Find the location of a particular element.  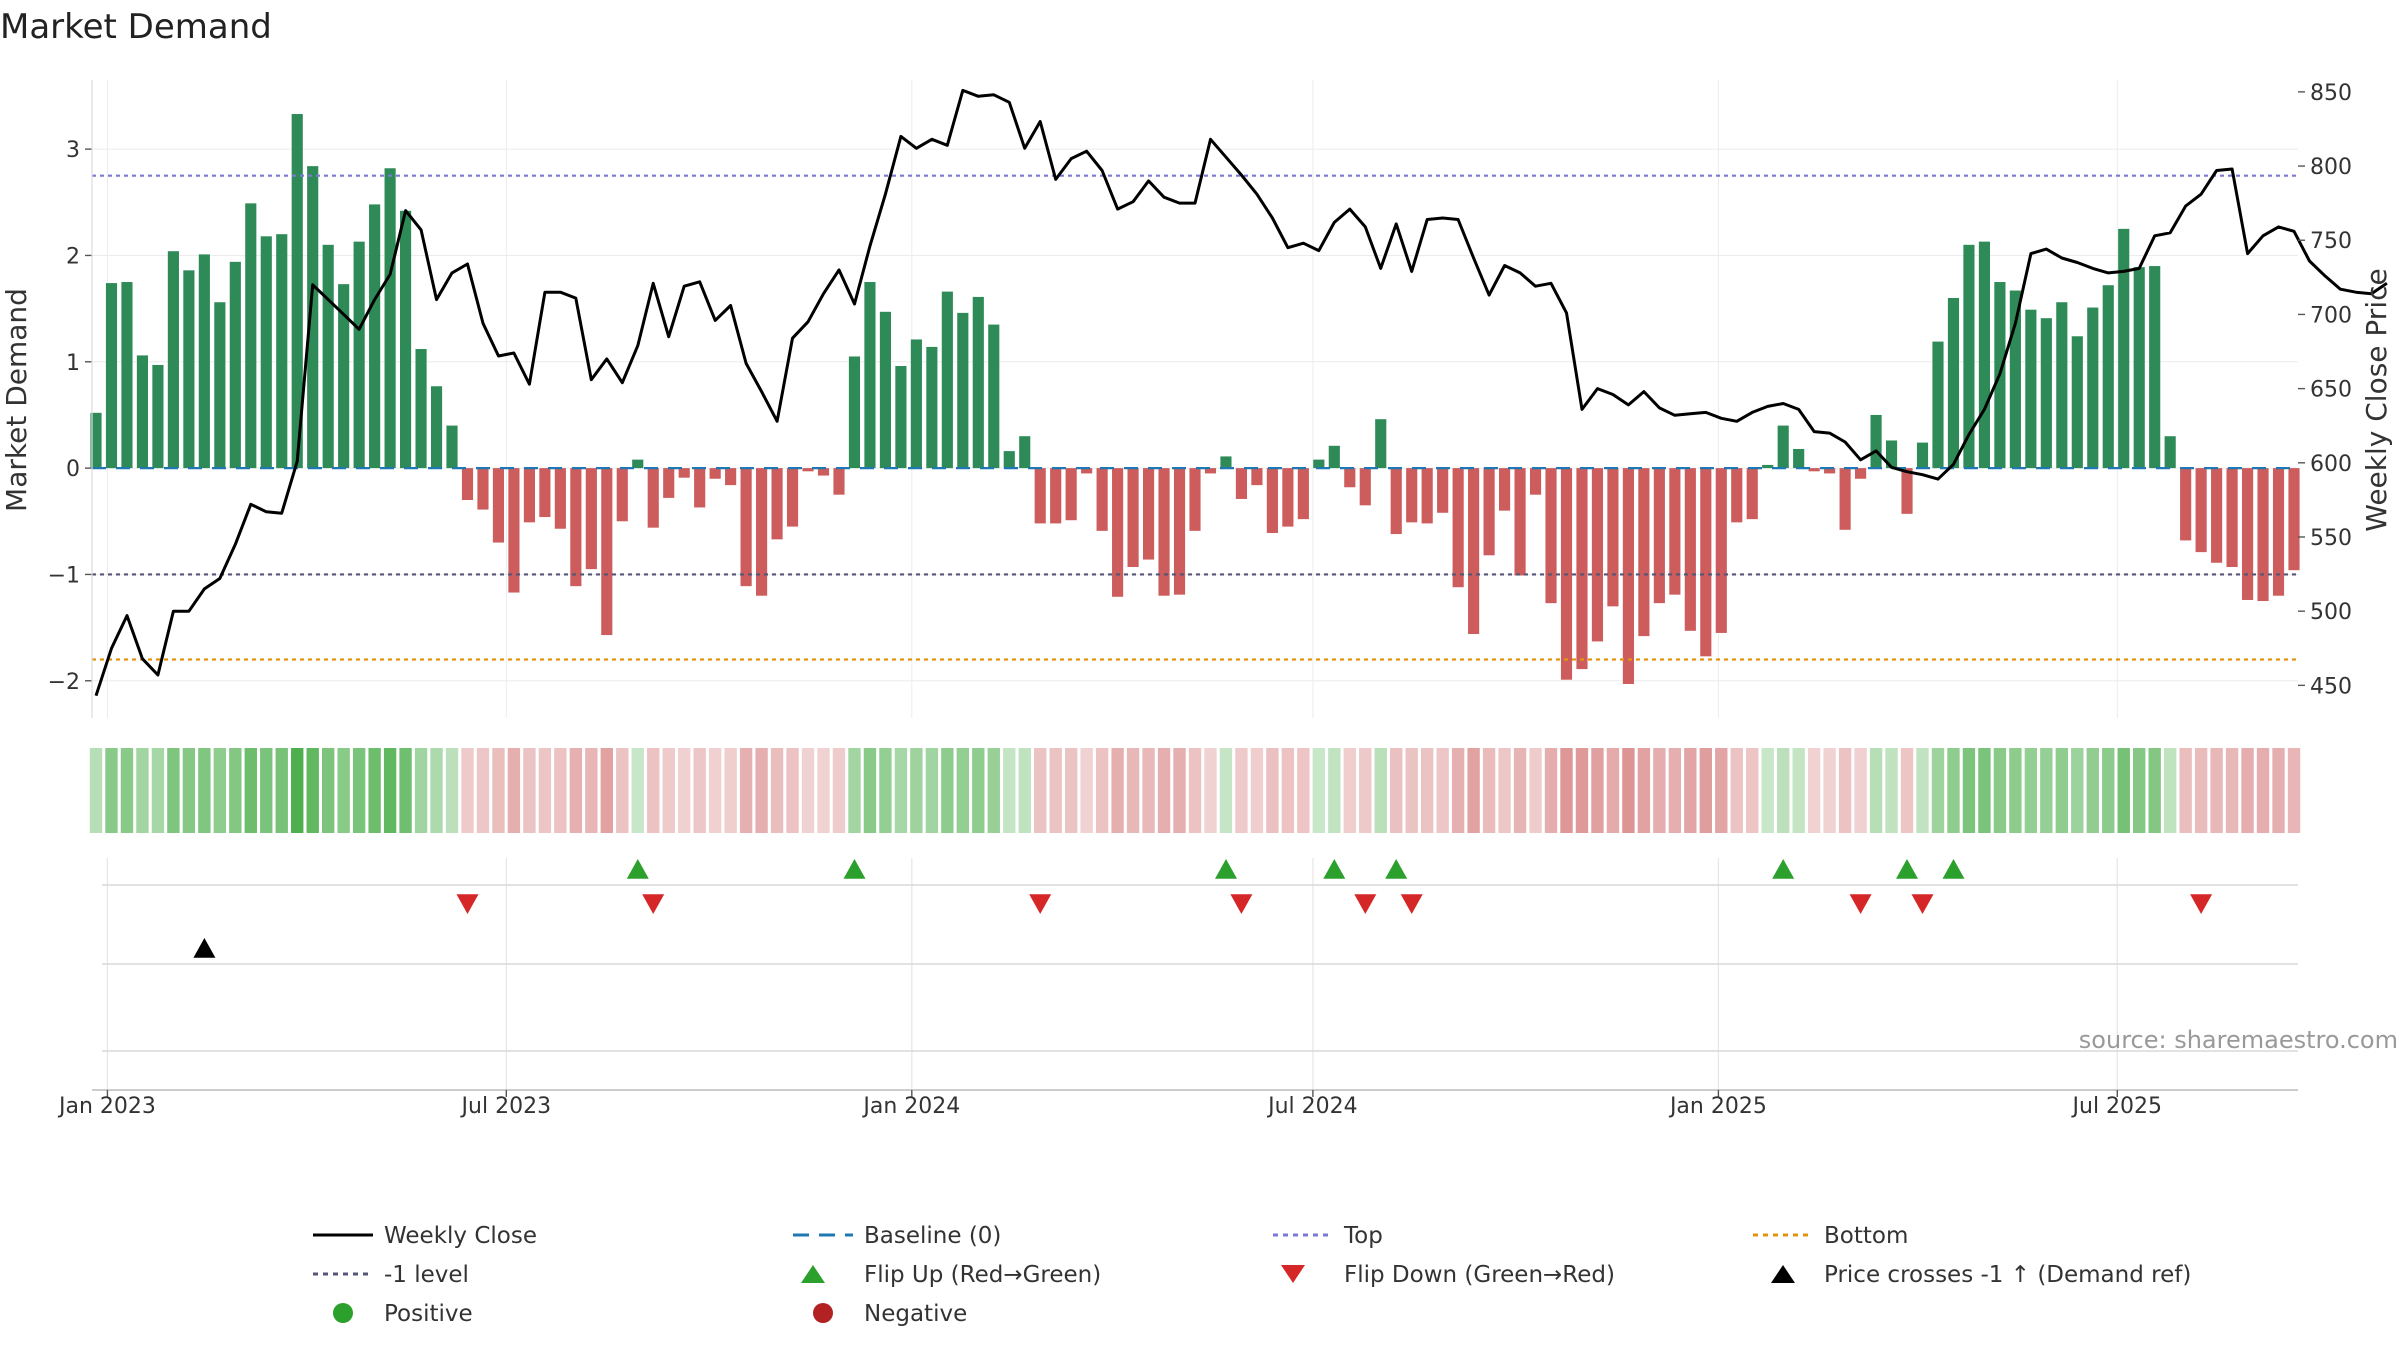

legend-swatch-flip-up is located at coordinates (813, 1274).